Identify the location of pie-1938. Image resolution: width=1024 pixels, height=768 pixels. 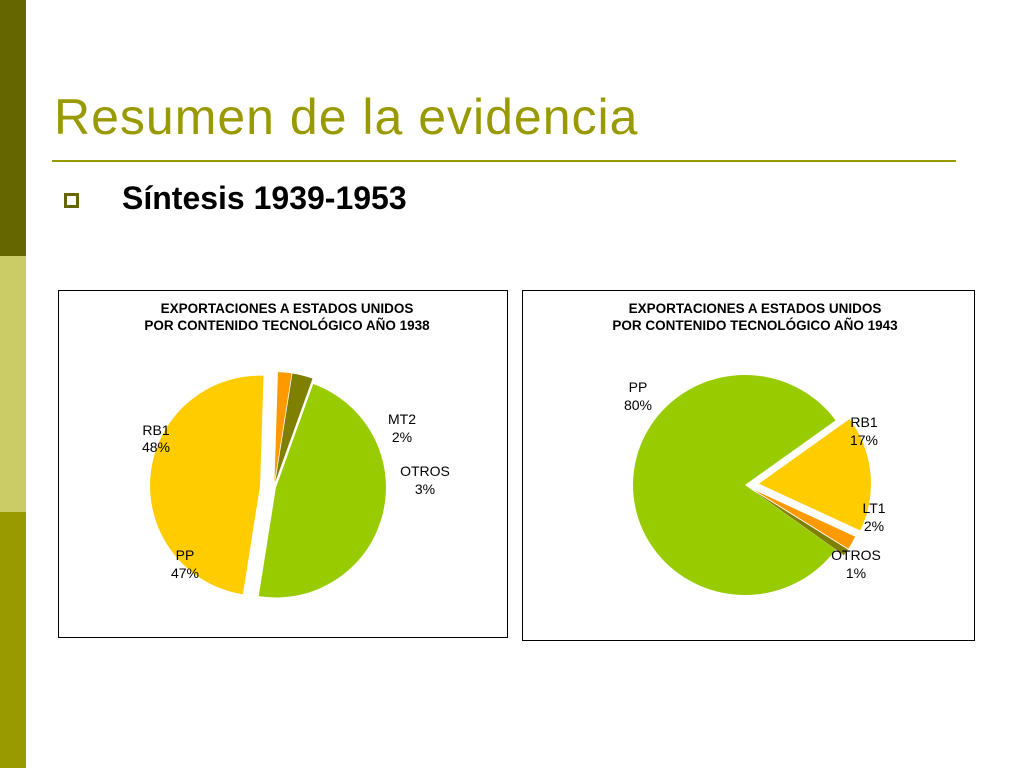
(268, 485).